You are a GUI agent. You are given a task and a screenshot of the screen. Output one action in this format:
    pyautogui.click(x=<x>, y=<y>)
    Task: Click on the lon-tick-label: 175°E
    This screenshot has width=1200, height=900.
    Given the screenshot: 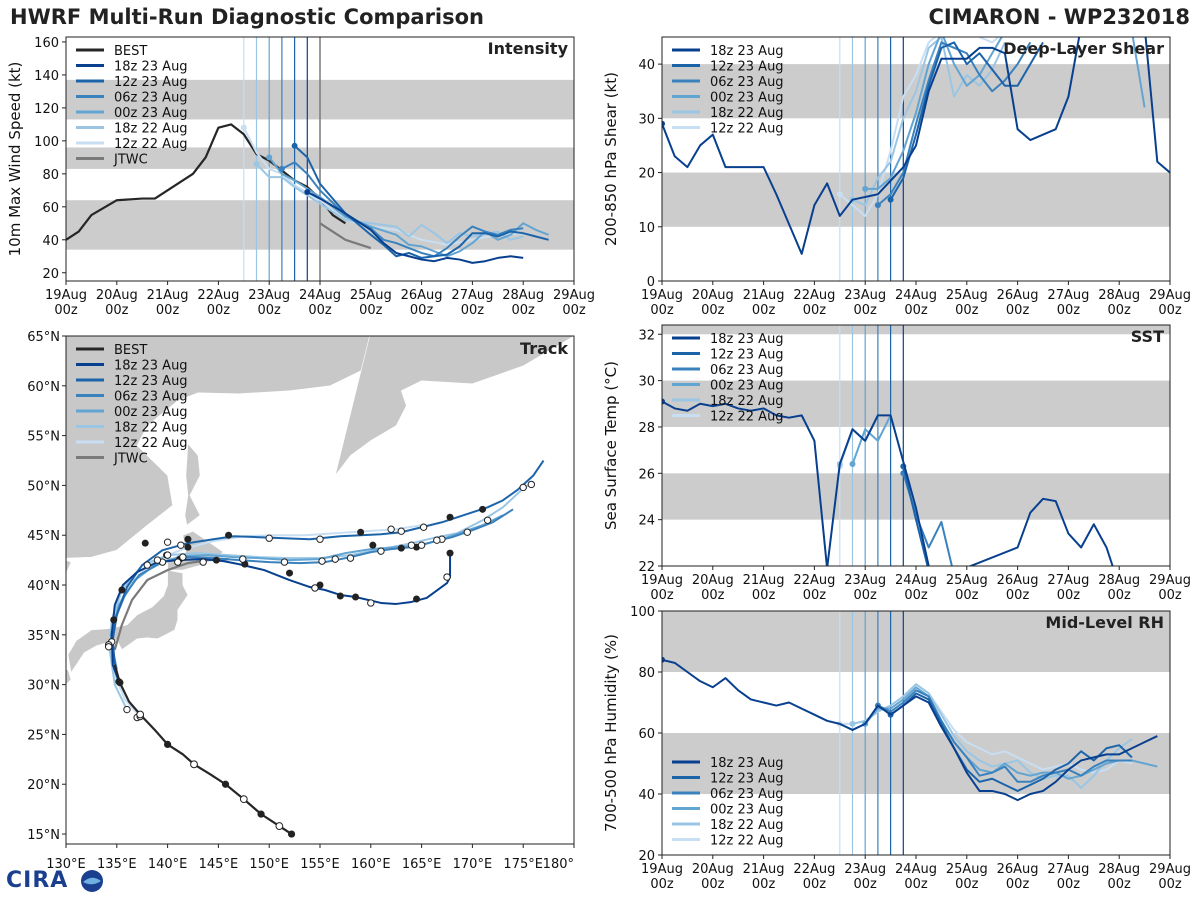 What is the action you would take?
    pyautogui.click(x=523, y=864)
    